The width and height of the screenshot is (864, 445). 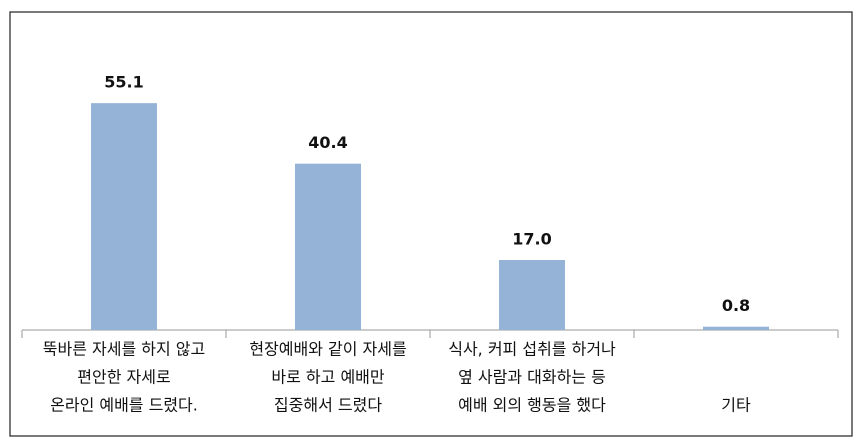 What do you see at coordinates (124, 349) in the screenshot?
I see `x-tick-label: 뚝바른 자세를 하지 않고` at bounding box center [124, 349].